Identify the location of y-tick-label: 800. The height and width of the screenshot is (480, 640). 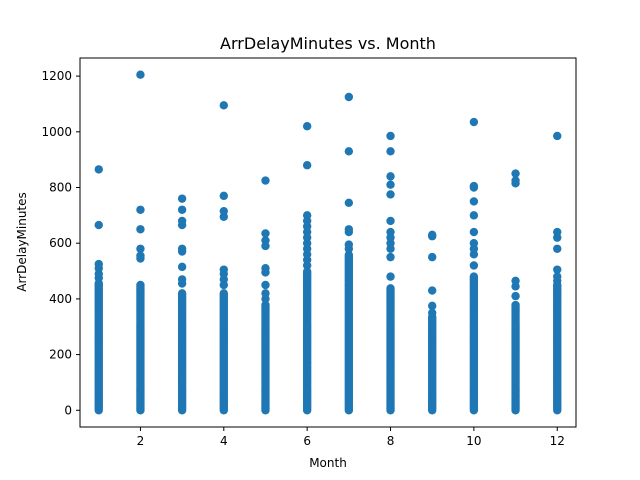
(60, 187).